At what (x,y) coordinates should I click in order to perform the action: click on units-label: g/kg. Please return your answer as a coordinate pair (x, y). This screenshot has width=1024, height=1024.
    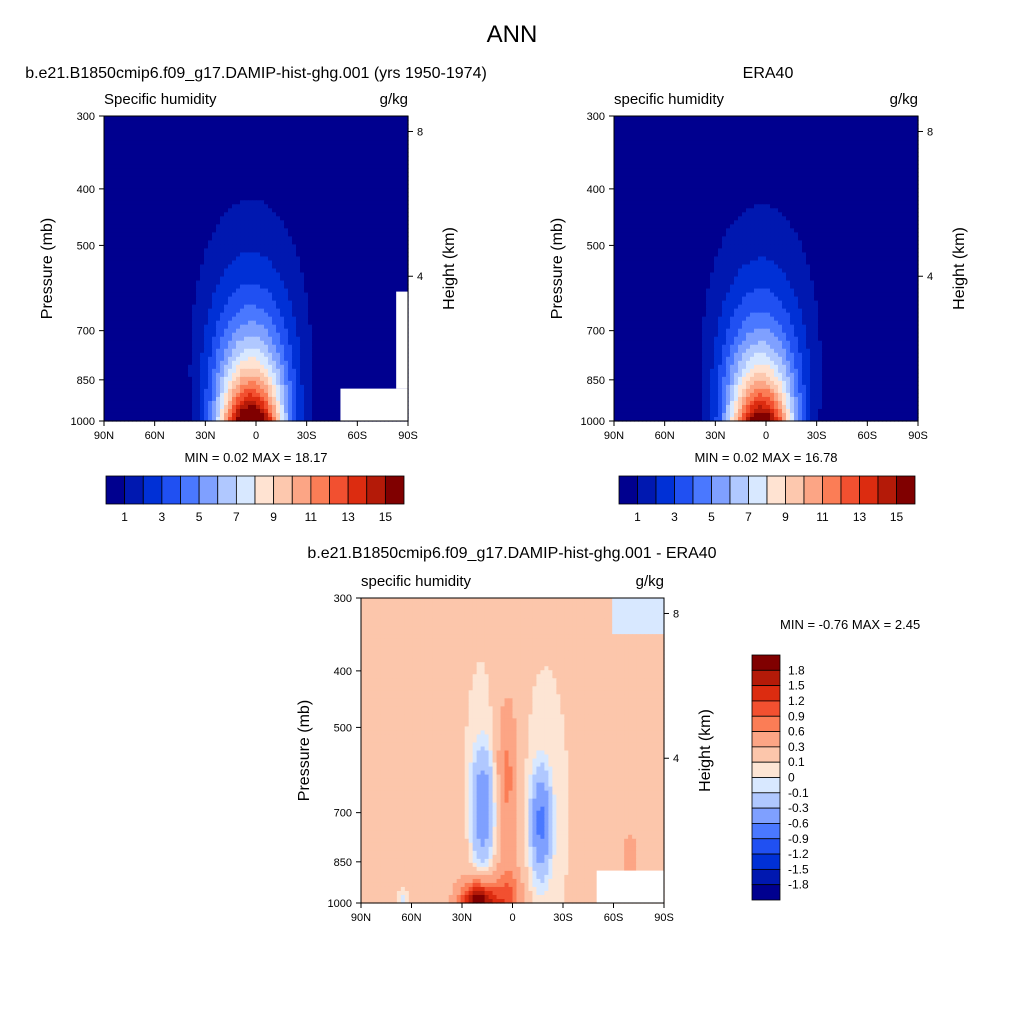
    Looking at the image, I should click on (394, 99).